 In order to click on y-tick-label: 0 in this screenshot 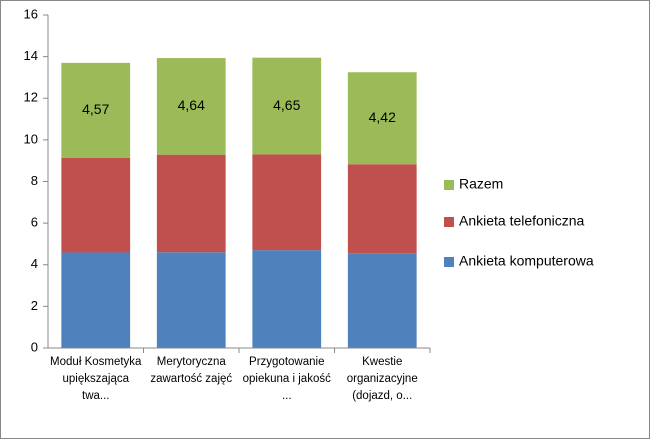, I will do `click(34, 346)`.